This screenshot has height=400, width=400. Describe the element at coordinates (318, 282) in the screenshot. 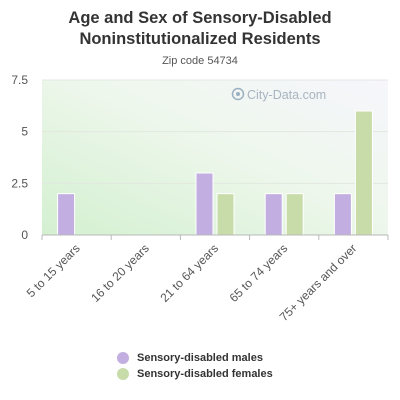

I see `x-tick-label: 75+ years and over` at that location.